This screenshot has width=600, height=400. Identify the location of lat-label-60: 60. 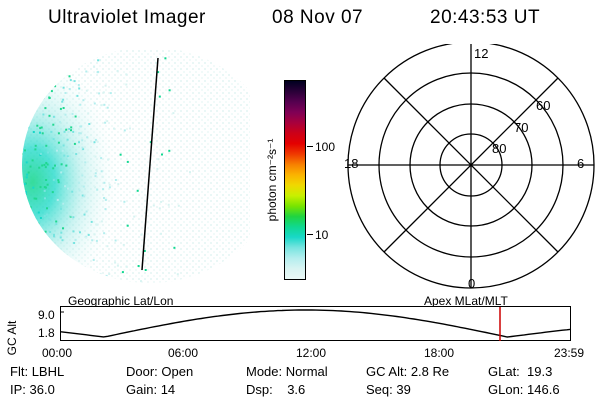
(543, 105).